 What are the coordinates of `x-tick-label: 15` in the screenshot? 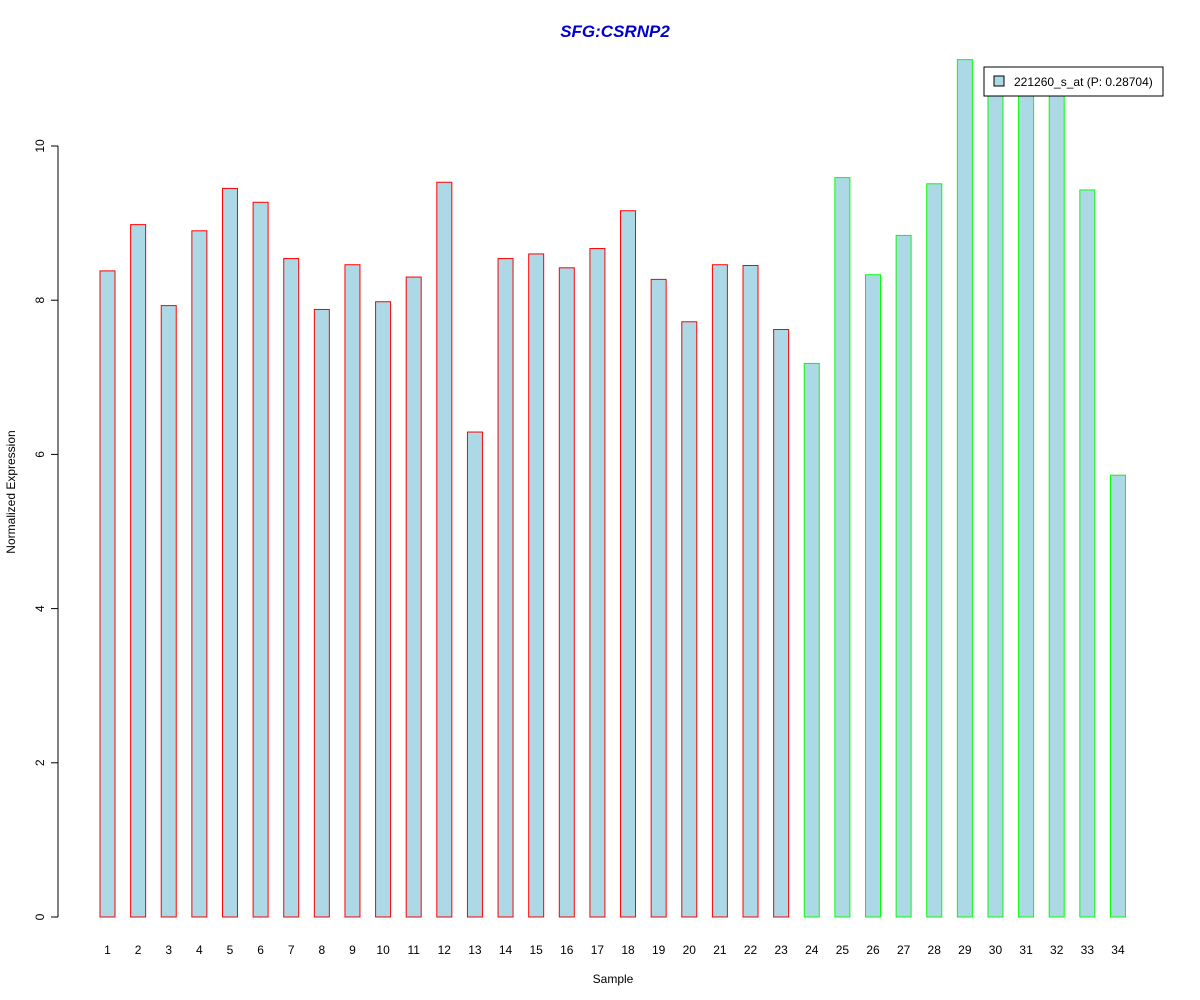 It's located at (537, 950).